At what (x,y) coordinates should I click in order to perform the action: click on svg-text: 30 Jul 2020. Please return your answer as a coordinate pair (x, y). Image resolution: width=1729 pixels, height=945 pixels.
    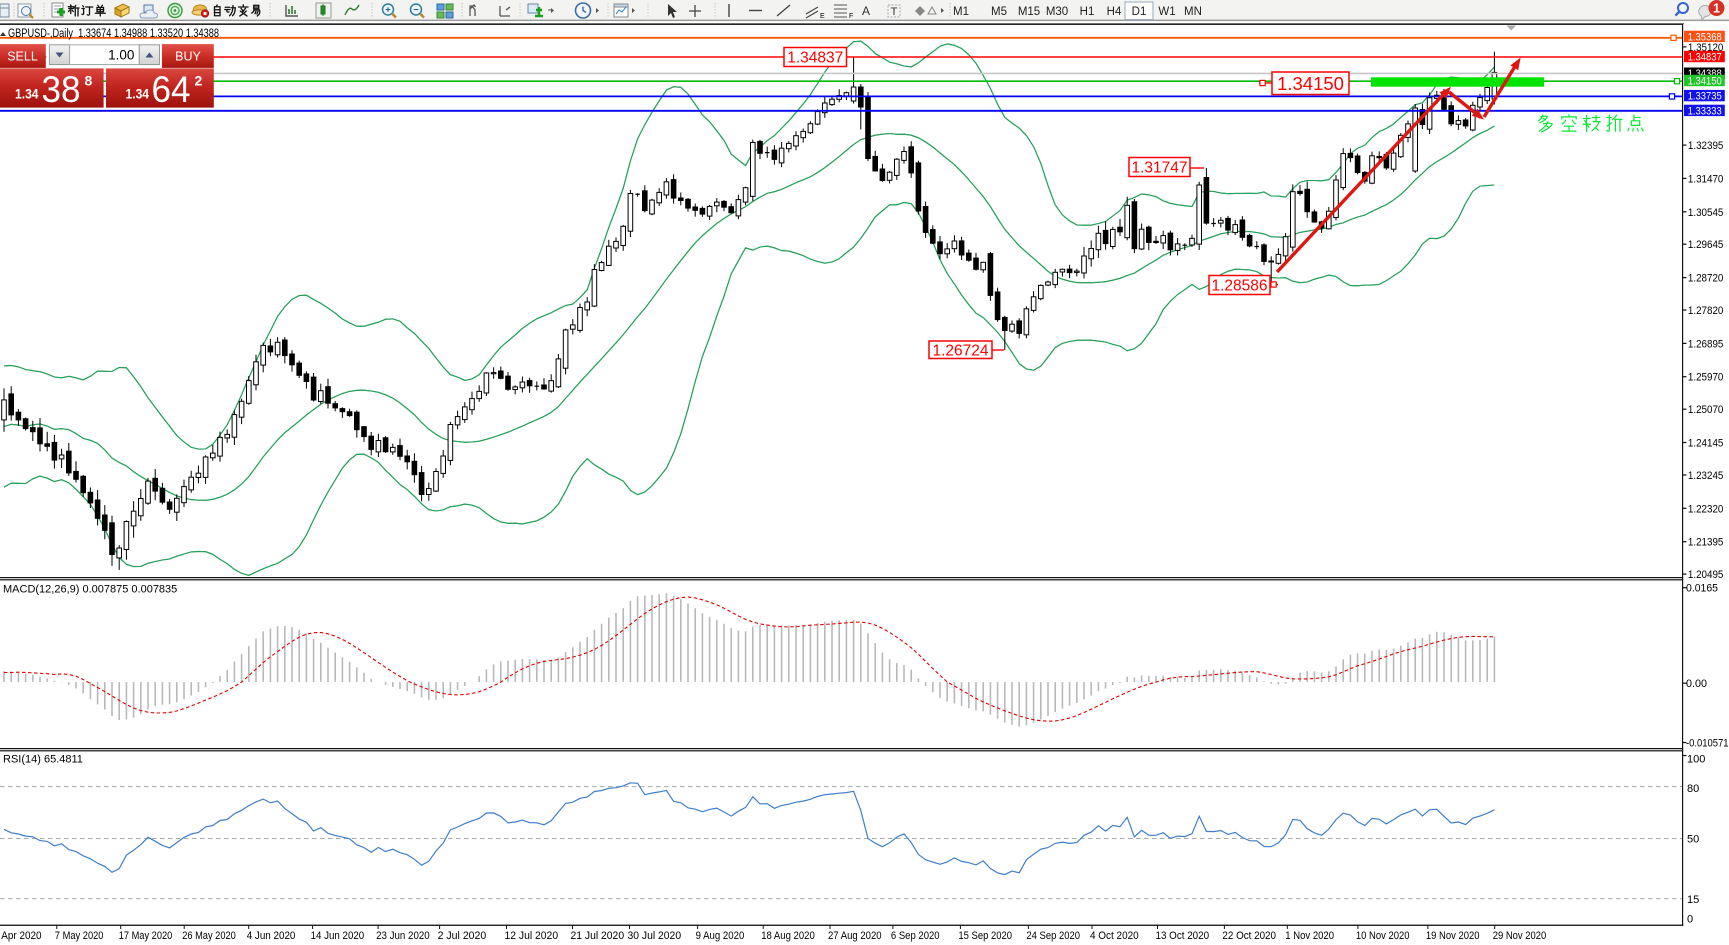
    Looking at the image, I should click on (655, 936).